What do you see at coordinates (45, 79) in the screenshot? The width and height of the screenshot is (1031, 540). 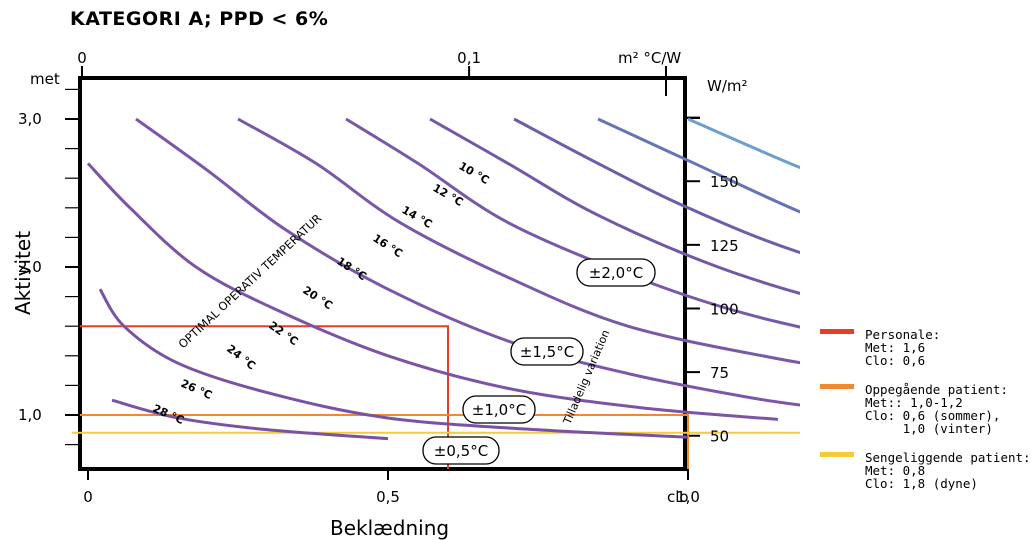 I see `y-unit-label: met` at bounding box center [45, 79].